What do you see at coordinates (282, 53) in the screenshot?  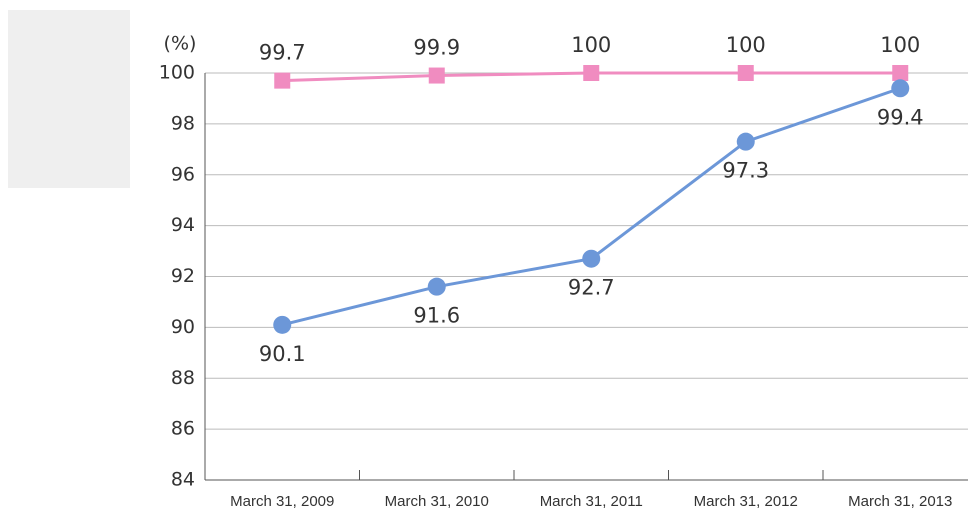 I see `value-label: 99.7` at bounding box center [282, 53].